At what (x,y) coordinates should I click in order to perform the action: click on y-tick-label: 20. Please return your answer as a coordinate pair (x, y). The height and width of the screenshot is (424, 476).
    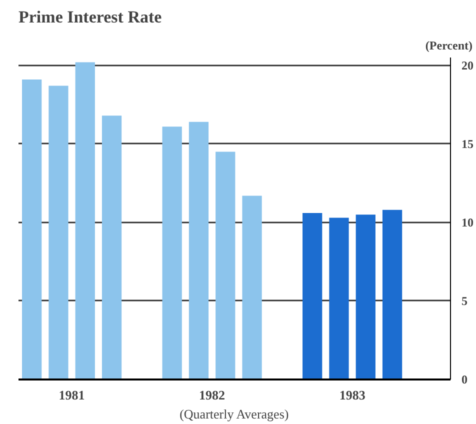
    Looking at the image, I should click on (468, 65).